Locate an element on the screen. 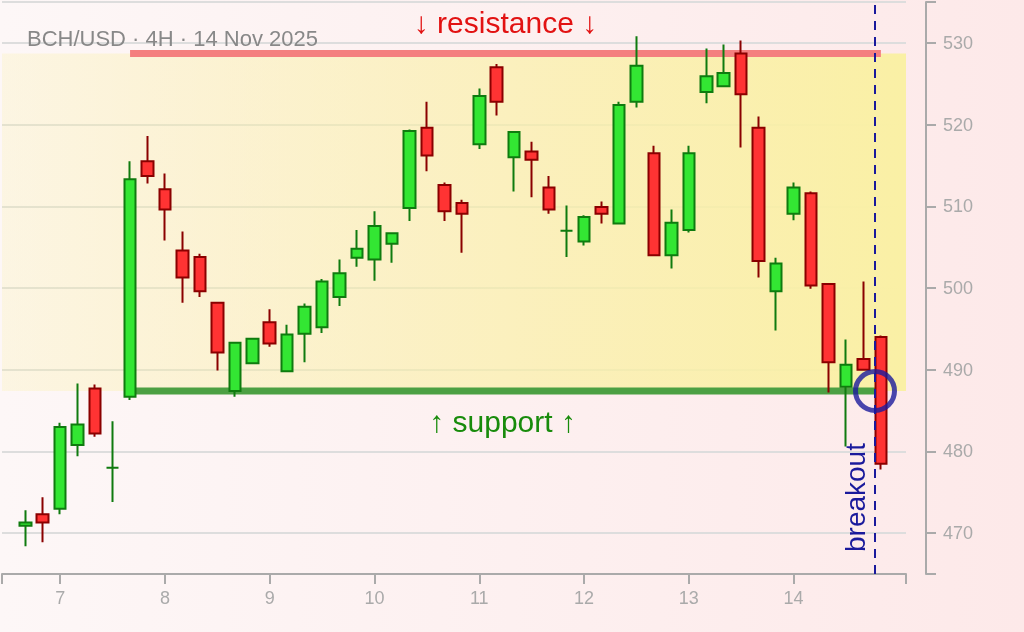  y-tick-label: 510 is located at coordinates (958, 206).